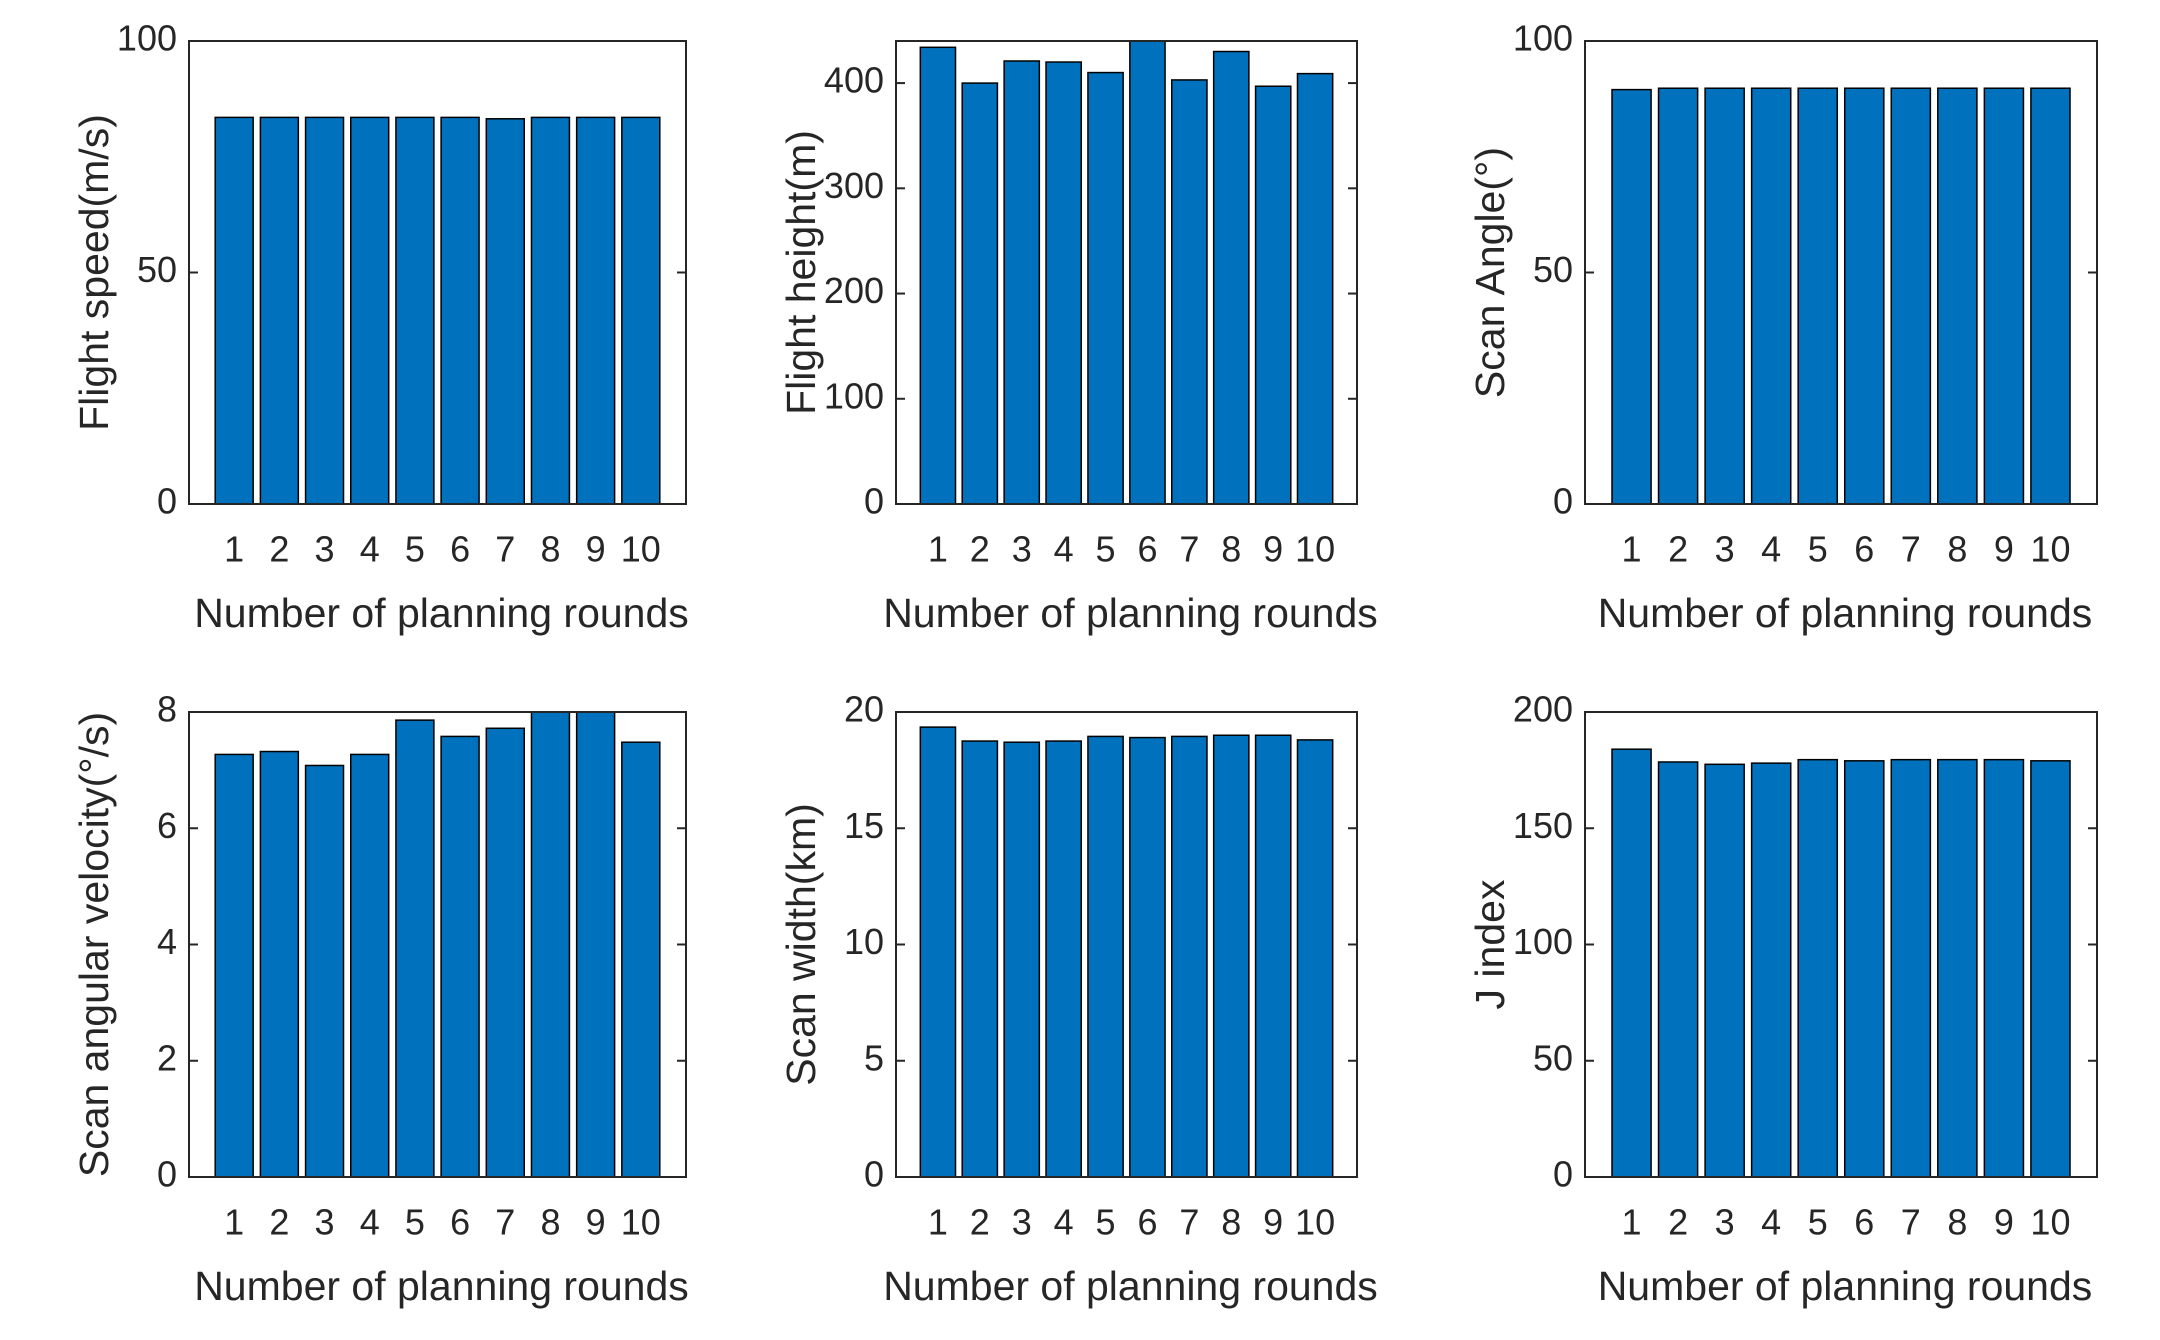  What do you see at coordinates (801, 944) in the screenshot?
I see `y-axis-label: Scan width(km)` at bounding box center [801, 944].